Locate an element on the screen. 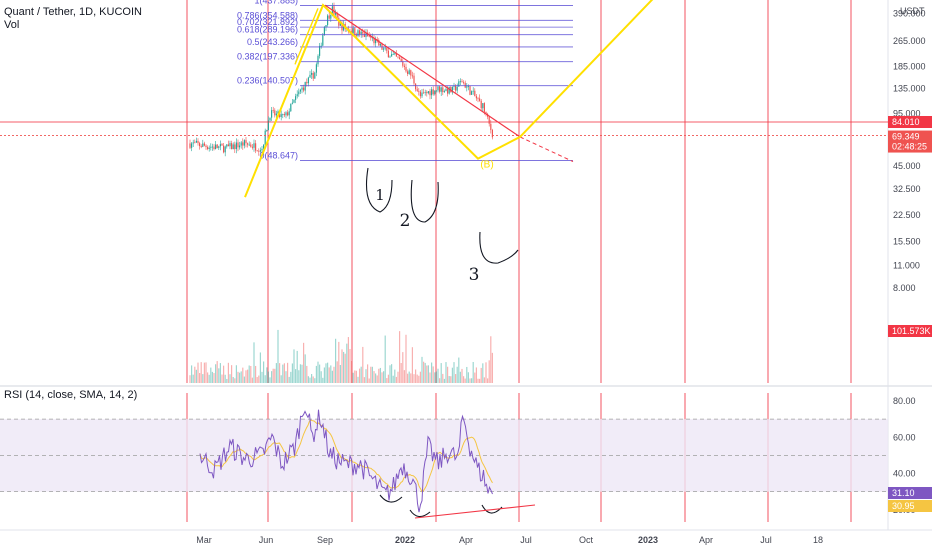  rsi-title: RSI (14, close, SMA, 14, 2) is located at coordinates (71, 395).